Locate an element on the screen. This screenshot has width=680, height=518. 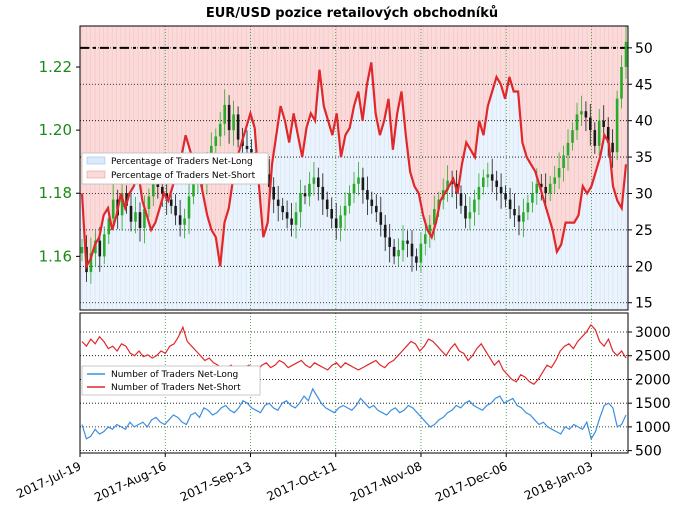
legend-label-count-long: Number of Traders Net-Long is located at coordinates (174, 375).